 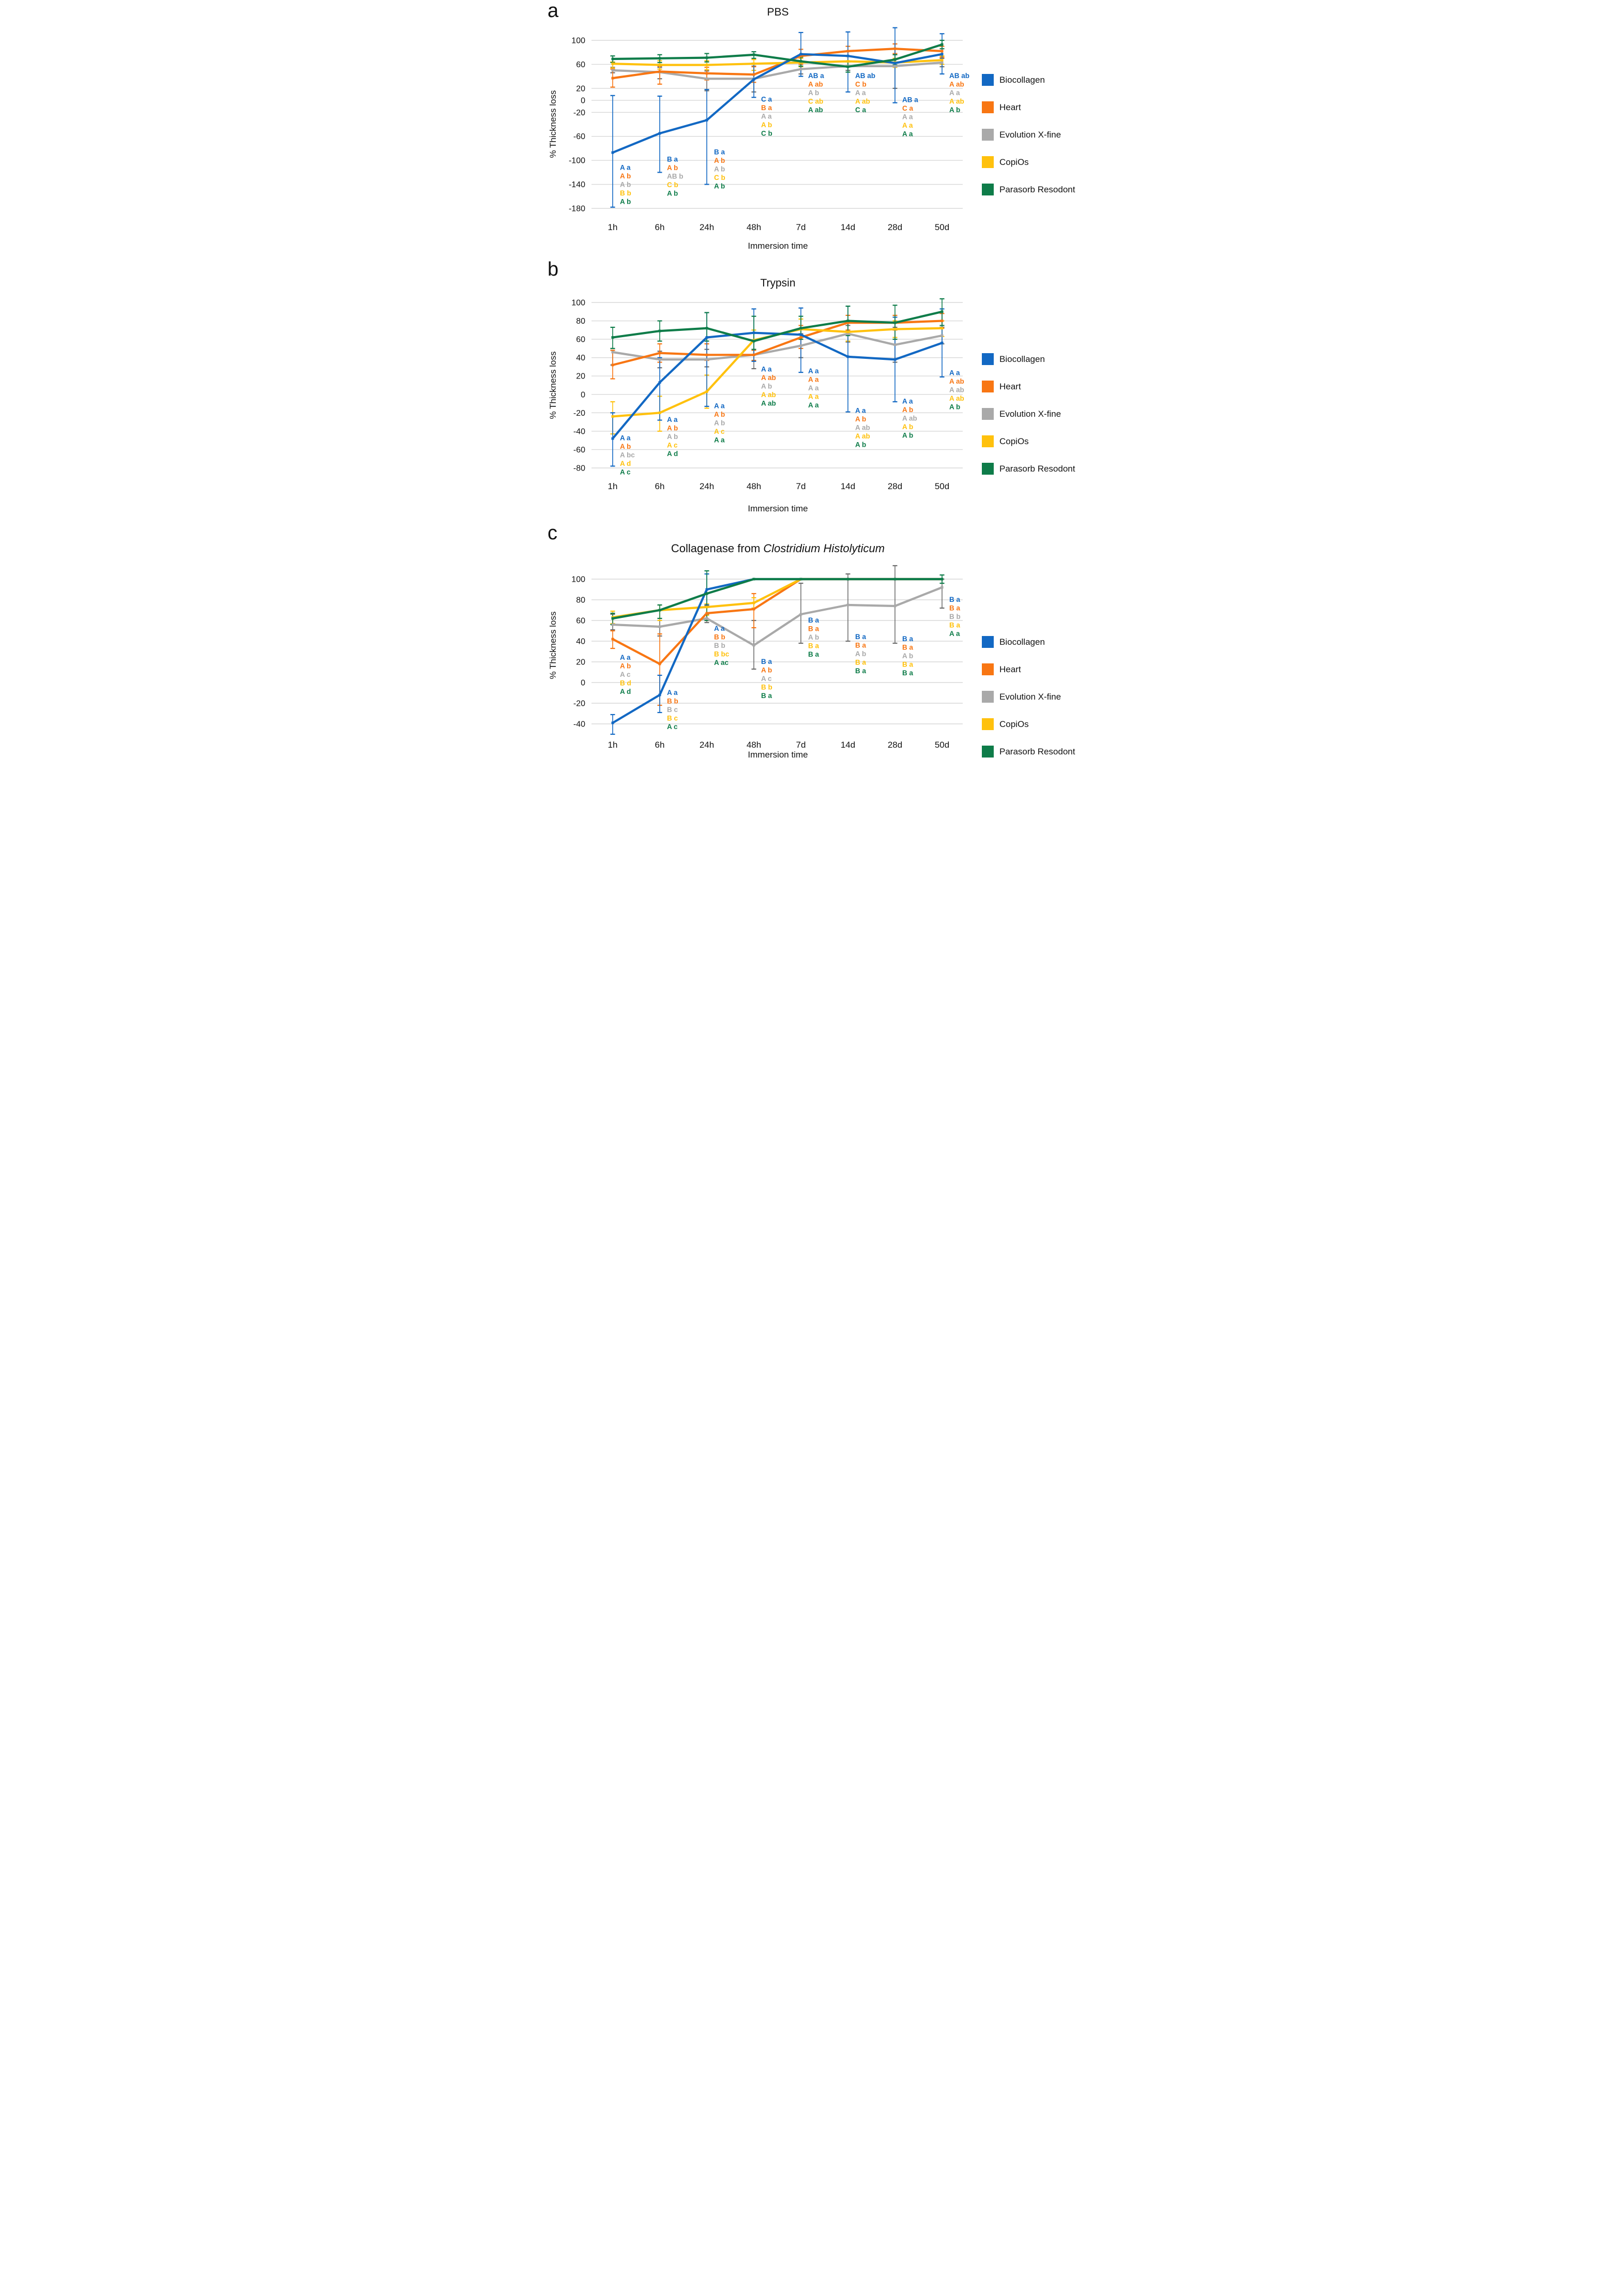 What do you see at coordinates (848, 745) in the screenshot?
I see `svg-text: 14d` at bounding box center [848, 745].